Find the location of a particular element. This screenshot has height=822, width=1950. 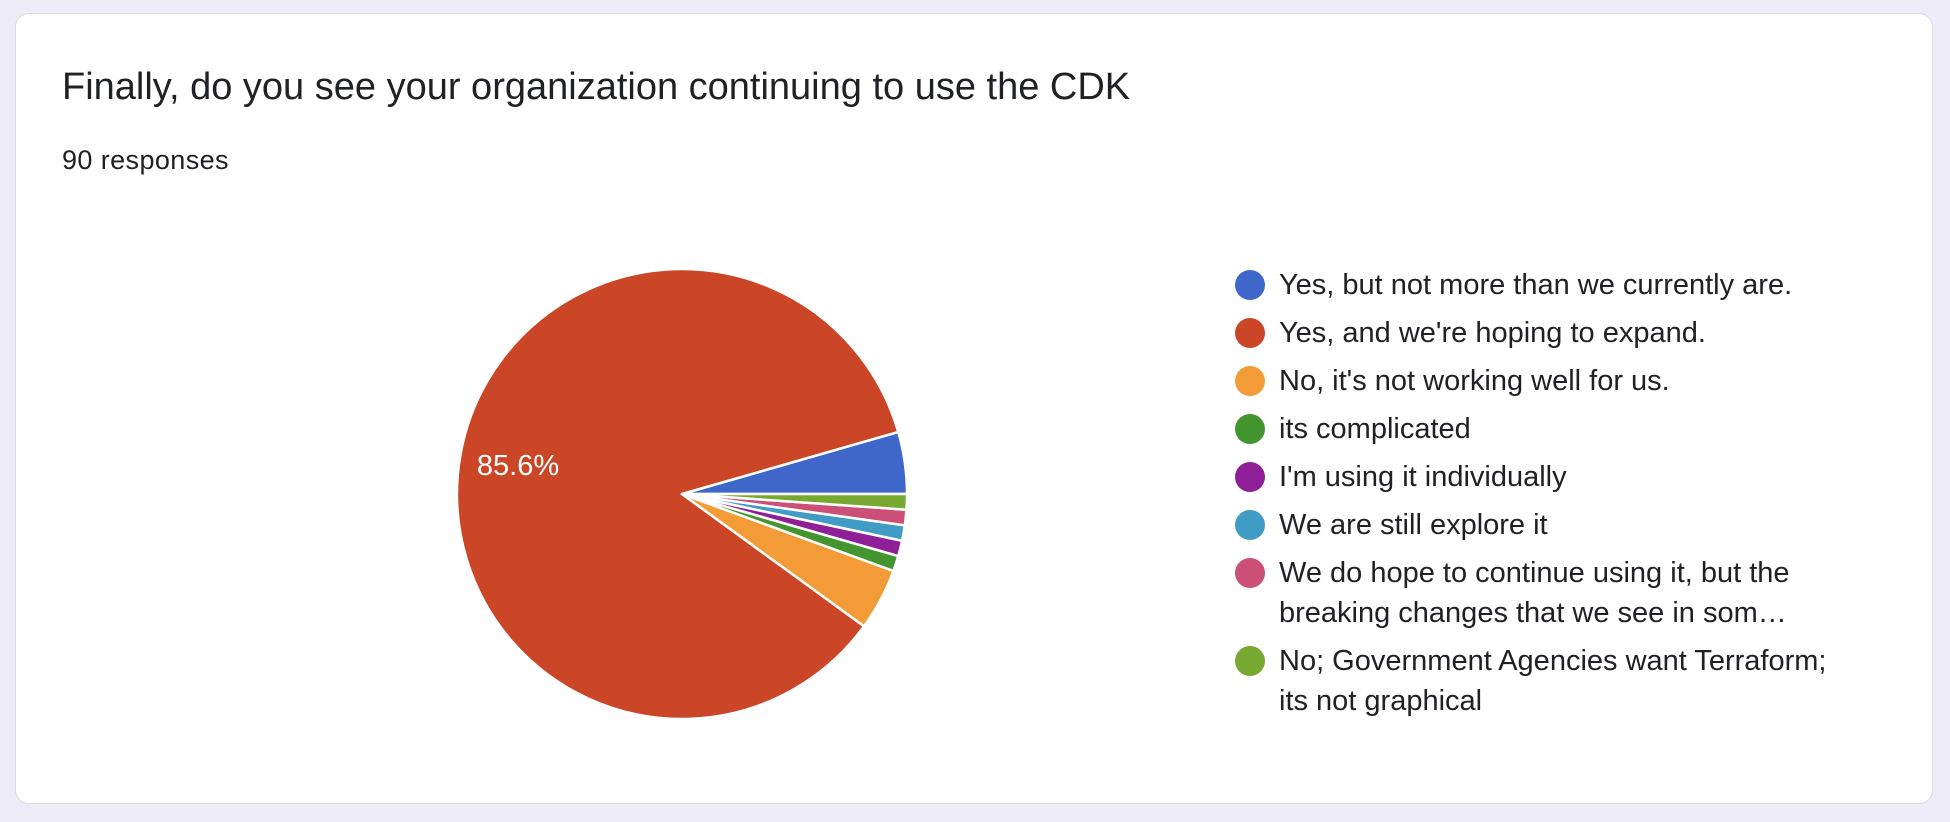

legend-item: No, it's not working well for us. is located at coordinates (1555, 381).